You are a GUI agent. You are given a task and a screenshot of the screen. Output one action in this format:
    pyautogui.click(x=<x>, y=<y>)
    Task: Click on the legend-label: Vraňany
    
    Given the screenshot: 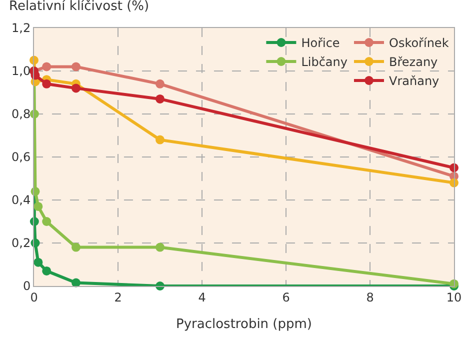 What is the action you would take?
    pyautogui.click(x=414, y=81)
    